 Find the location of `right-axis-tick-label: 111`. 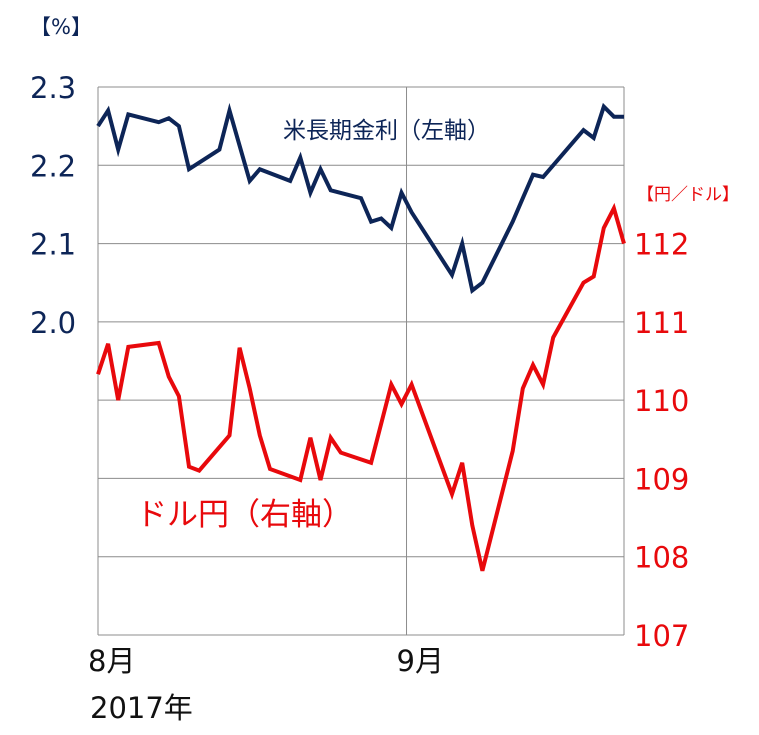

right-axis-tick-label: 111 is located at coordinates (661, 323).